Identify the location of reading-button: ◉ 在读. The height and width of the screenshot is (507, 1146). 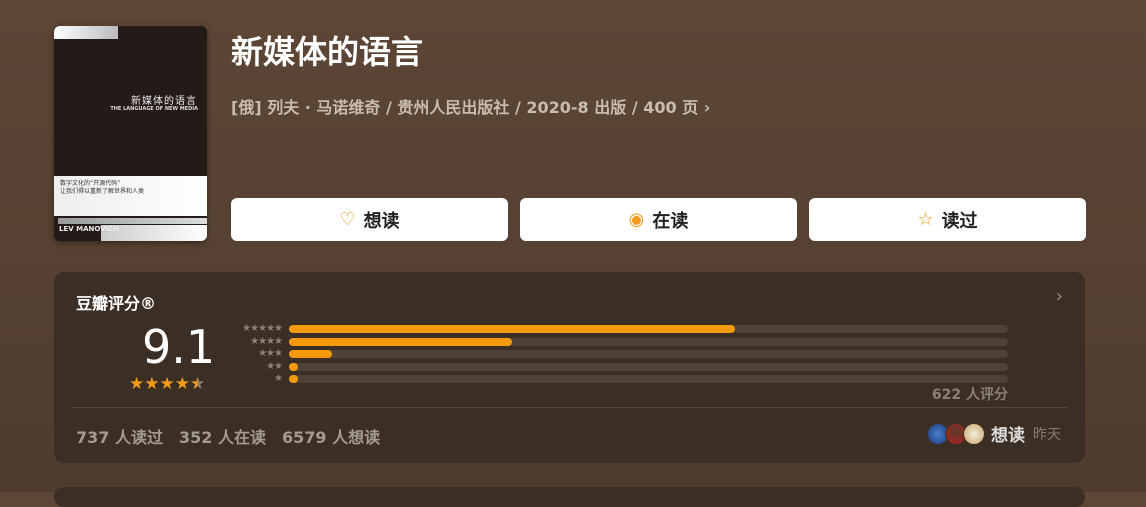
(658, 219).